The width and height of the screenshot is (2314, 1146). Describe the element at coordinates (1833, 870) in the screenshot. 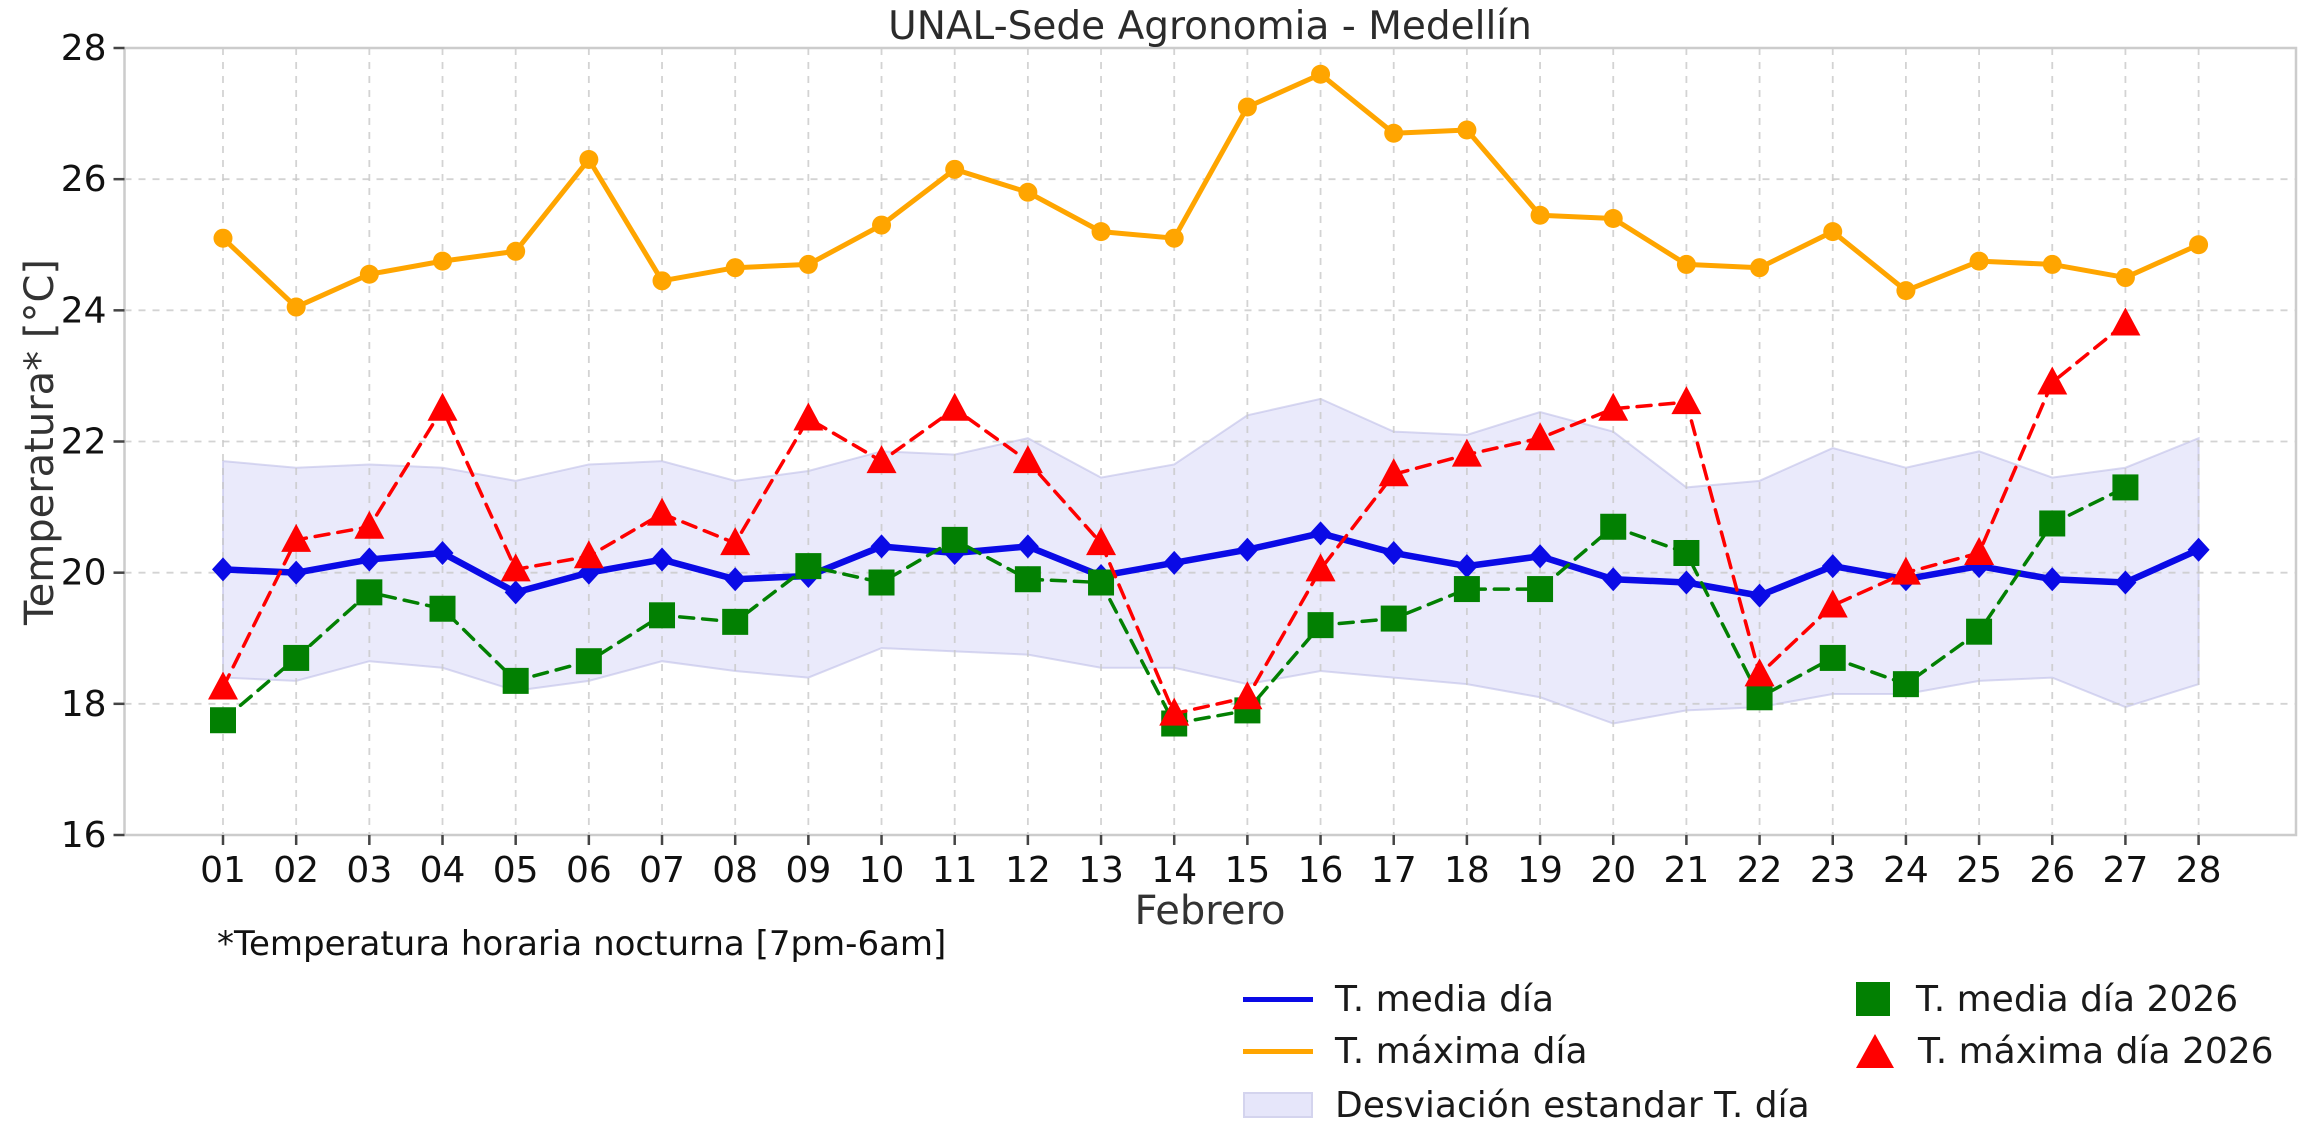

I see `svg-text: 23` at that location.